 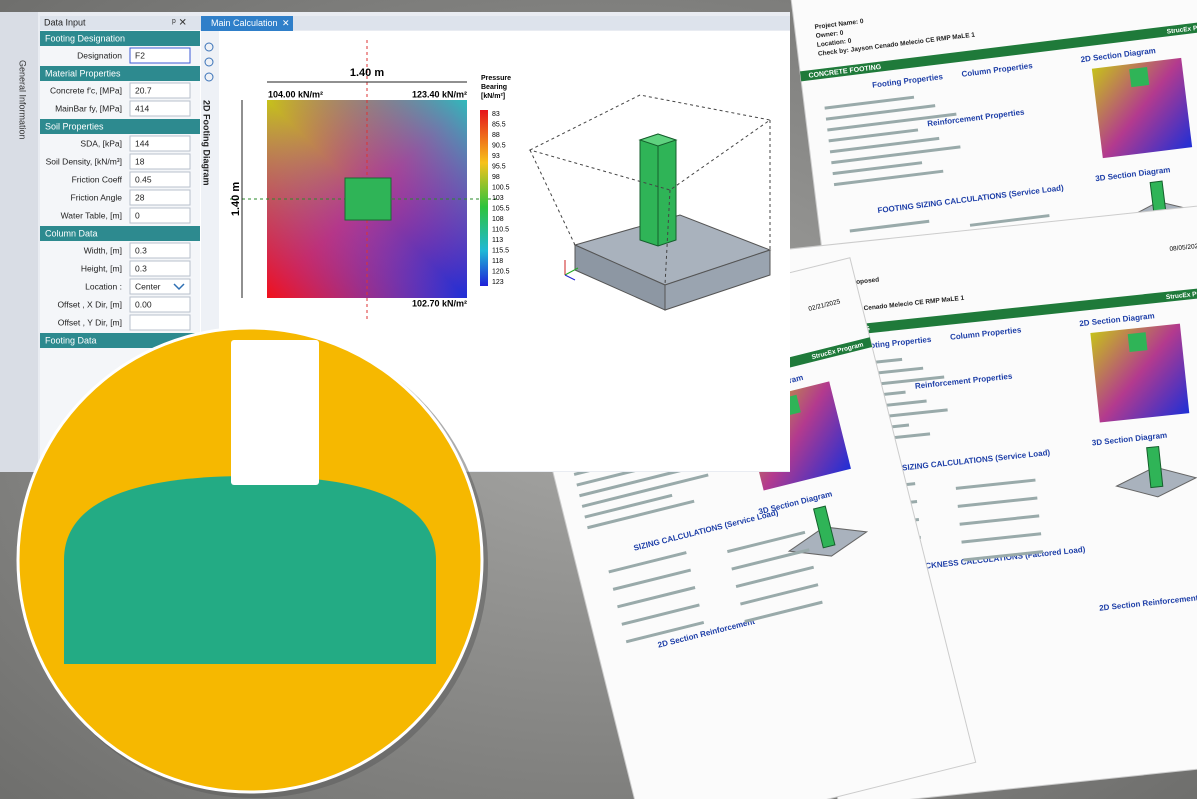 I want to click on legend-title: [kN/m²], so click(x=493, y=96).